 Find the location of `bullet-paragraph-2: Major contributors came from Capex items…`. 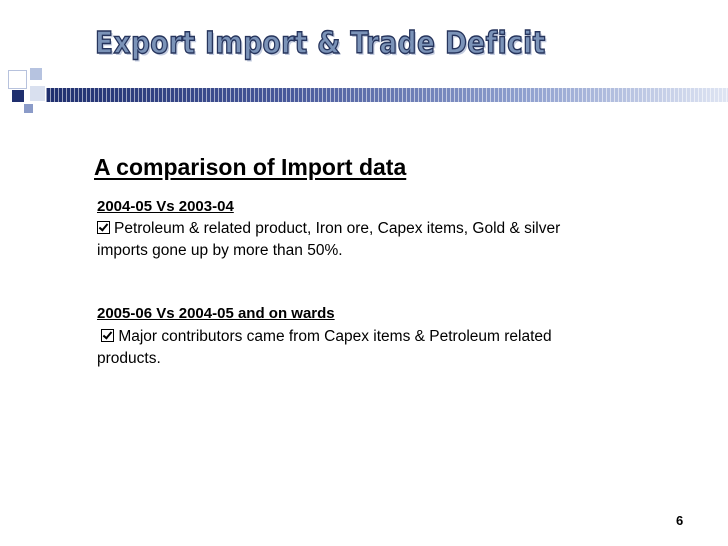

bullet-paragraph-2: Major contributors came from Capex items… is located at coordinates (352, 348).